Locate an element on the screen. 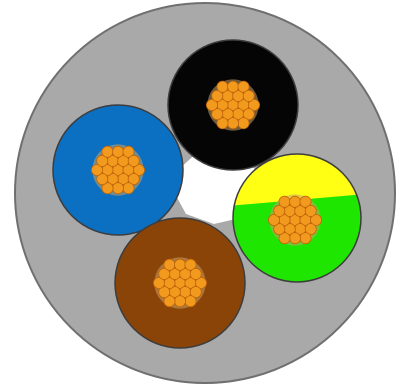 Image resolution: width=397 pixels, height=388 pixels. core-brown is located at coordinates (180, 283).